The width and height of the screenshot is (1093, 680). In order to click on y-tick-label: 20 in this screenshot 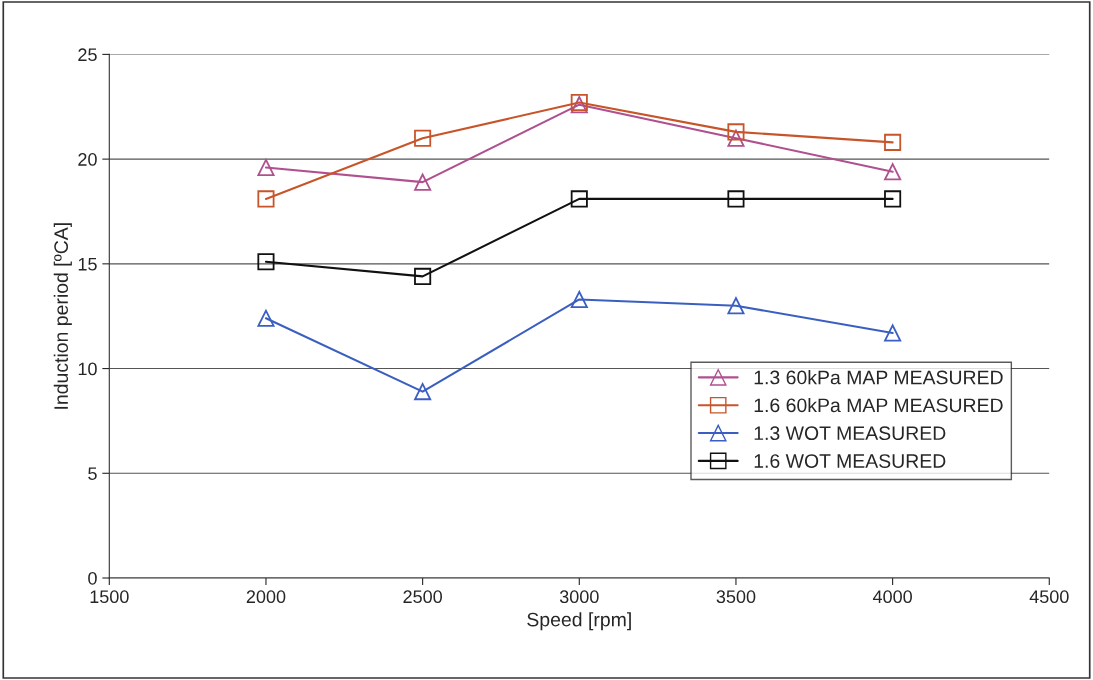, I will do `click(87, 159)`.